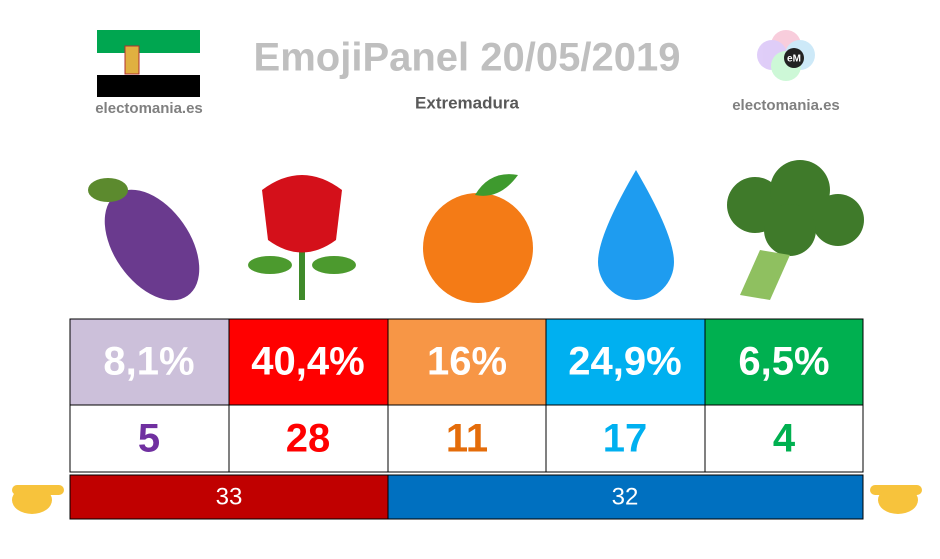 This screenshot has height=559, width=940. I want to click on logo-badge, so click(794, 58).